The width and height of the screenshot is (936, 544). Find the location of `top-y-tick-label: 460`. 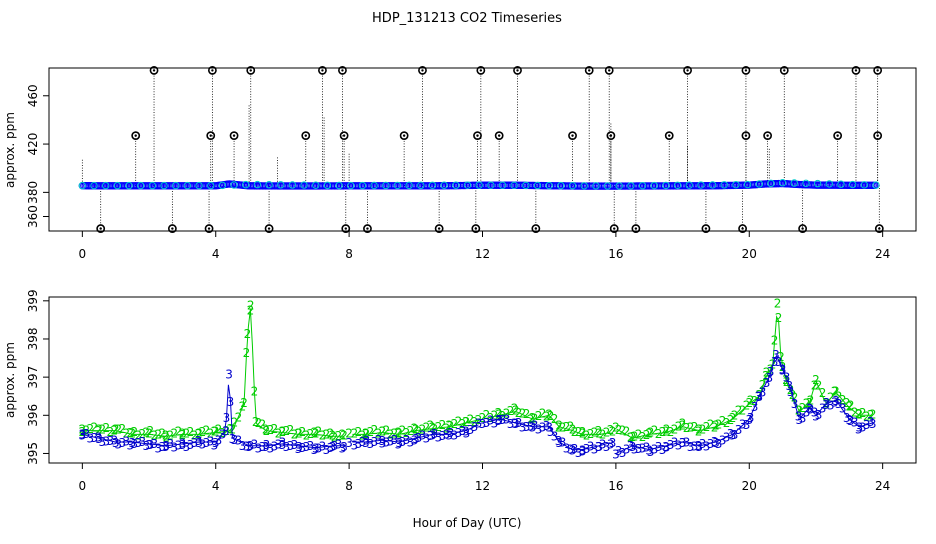

top-y-tick-label: 460 is located at coordinates (33, 95).